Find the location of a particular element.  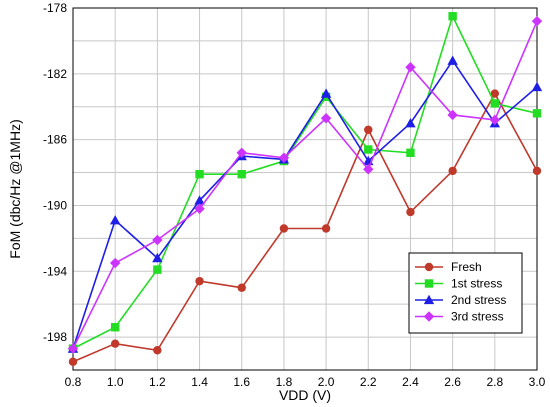

y-axis-ticks: -178 -182 -186 -190 -194 -198 is located at coordinates (55, 172).